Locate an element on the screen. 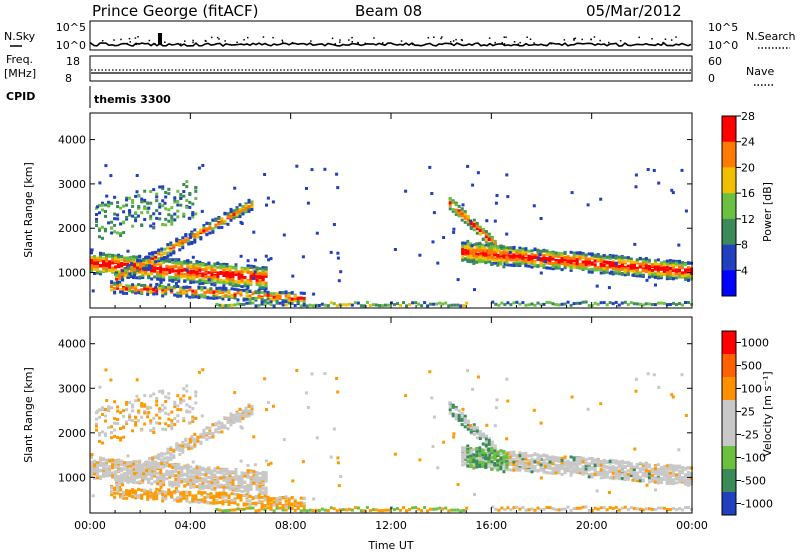  power-colorbar-label: Power [dB] is located at coordinates (767, 212).